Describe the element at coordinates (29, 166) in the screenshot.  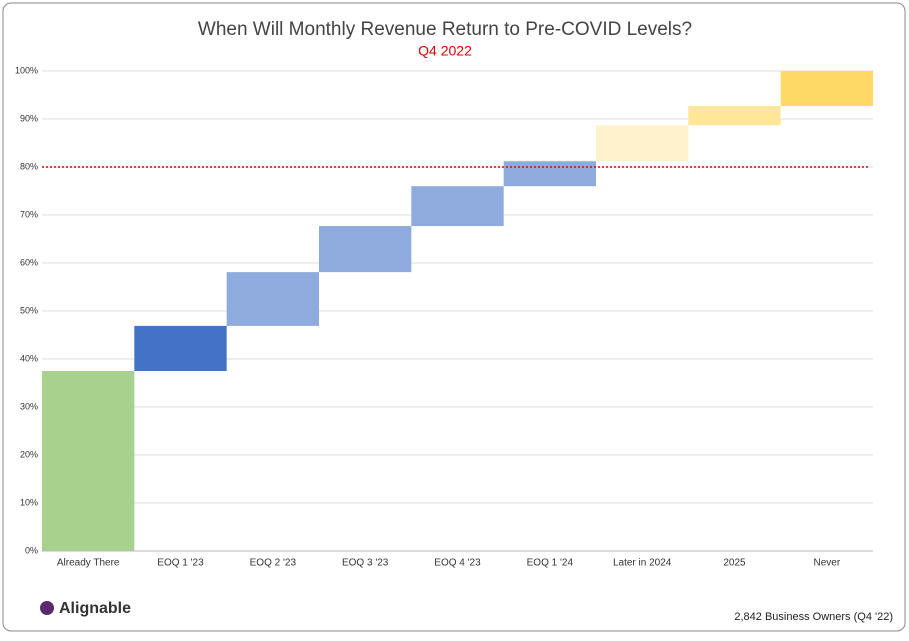
I see `y-tick-label: 80%` at that location.